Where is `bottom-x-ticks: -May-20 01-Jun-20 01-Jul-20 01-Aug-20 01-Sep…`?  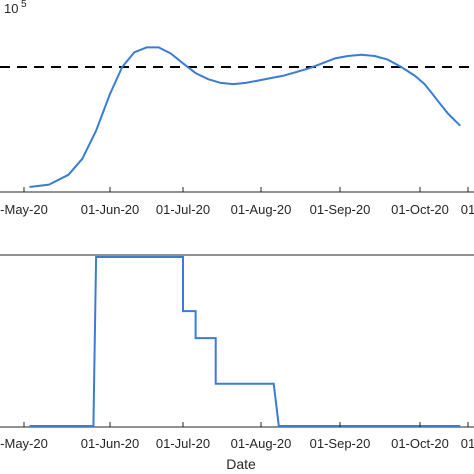
bottom-x-ticks: -May-20 01-Jun-20 01-Jul-20 01-Aug-20 01-Sep… is located at coordinates (237, 436).